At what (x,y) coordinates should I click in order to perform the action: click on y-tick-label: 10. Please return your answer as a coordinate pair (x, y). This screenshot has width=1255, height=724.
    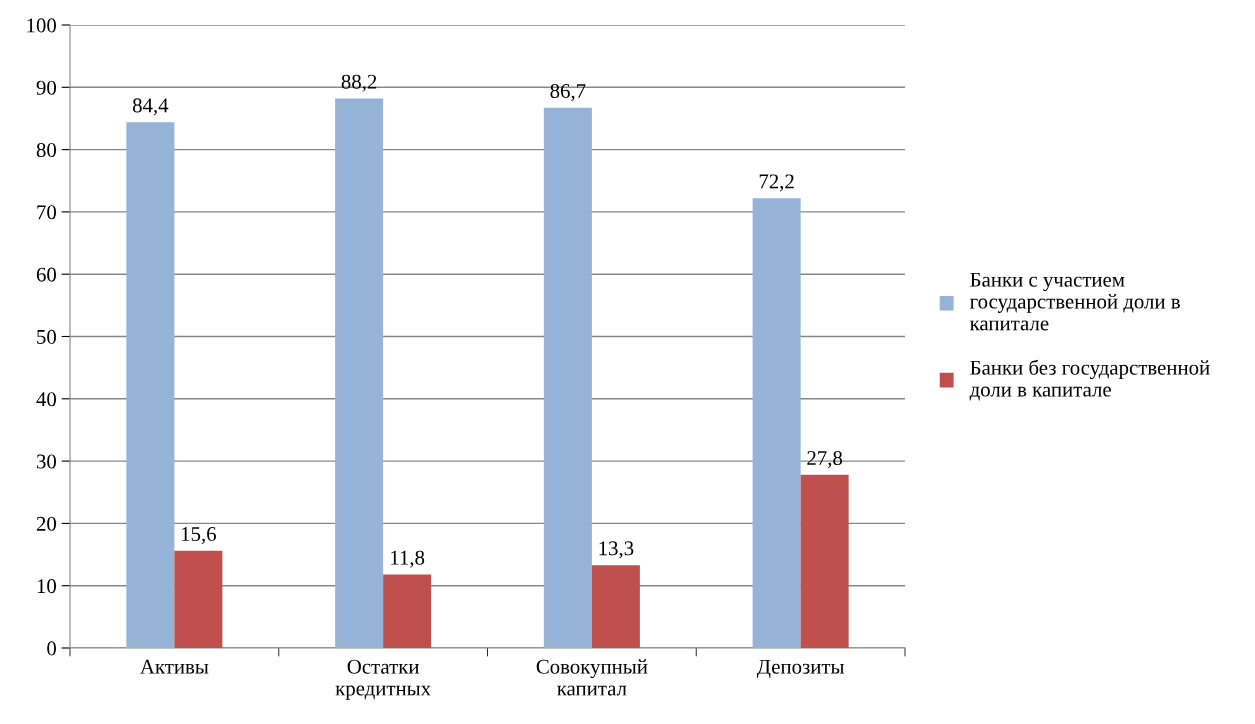
    Looking at the image, I should click on (47, 586).